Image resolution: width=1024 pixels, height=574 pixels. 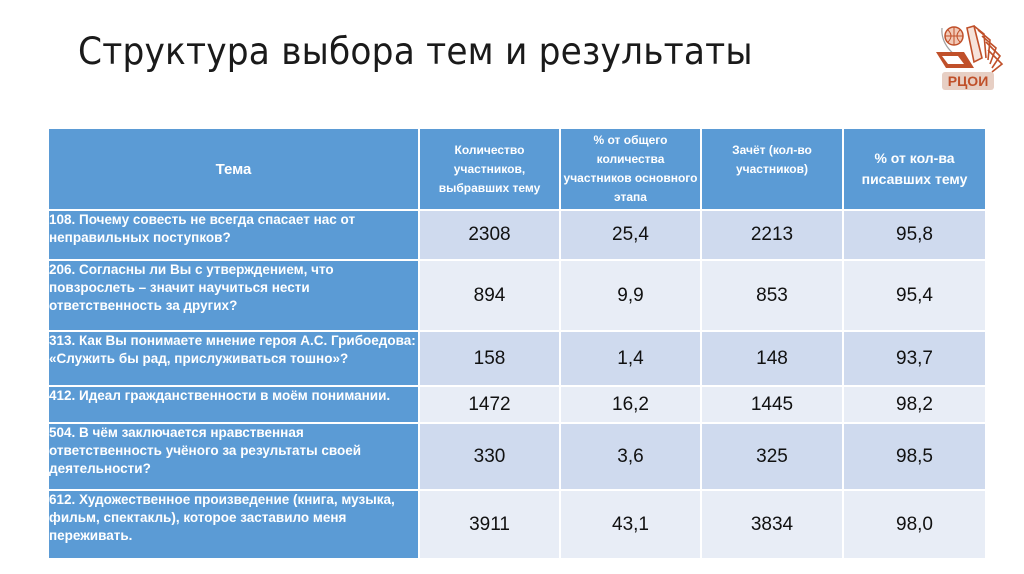 I want to click on count-cell: 2308, so click(x=489, y=235).